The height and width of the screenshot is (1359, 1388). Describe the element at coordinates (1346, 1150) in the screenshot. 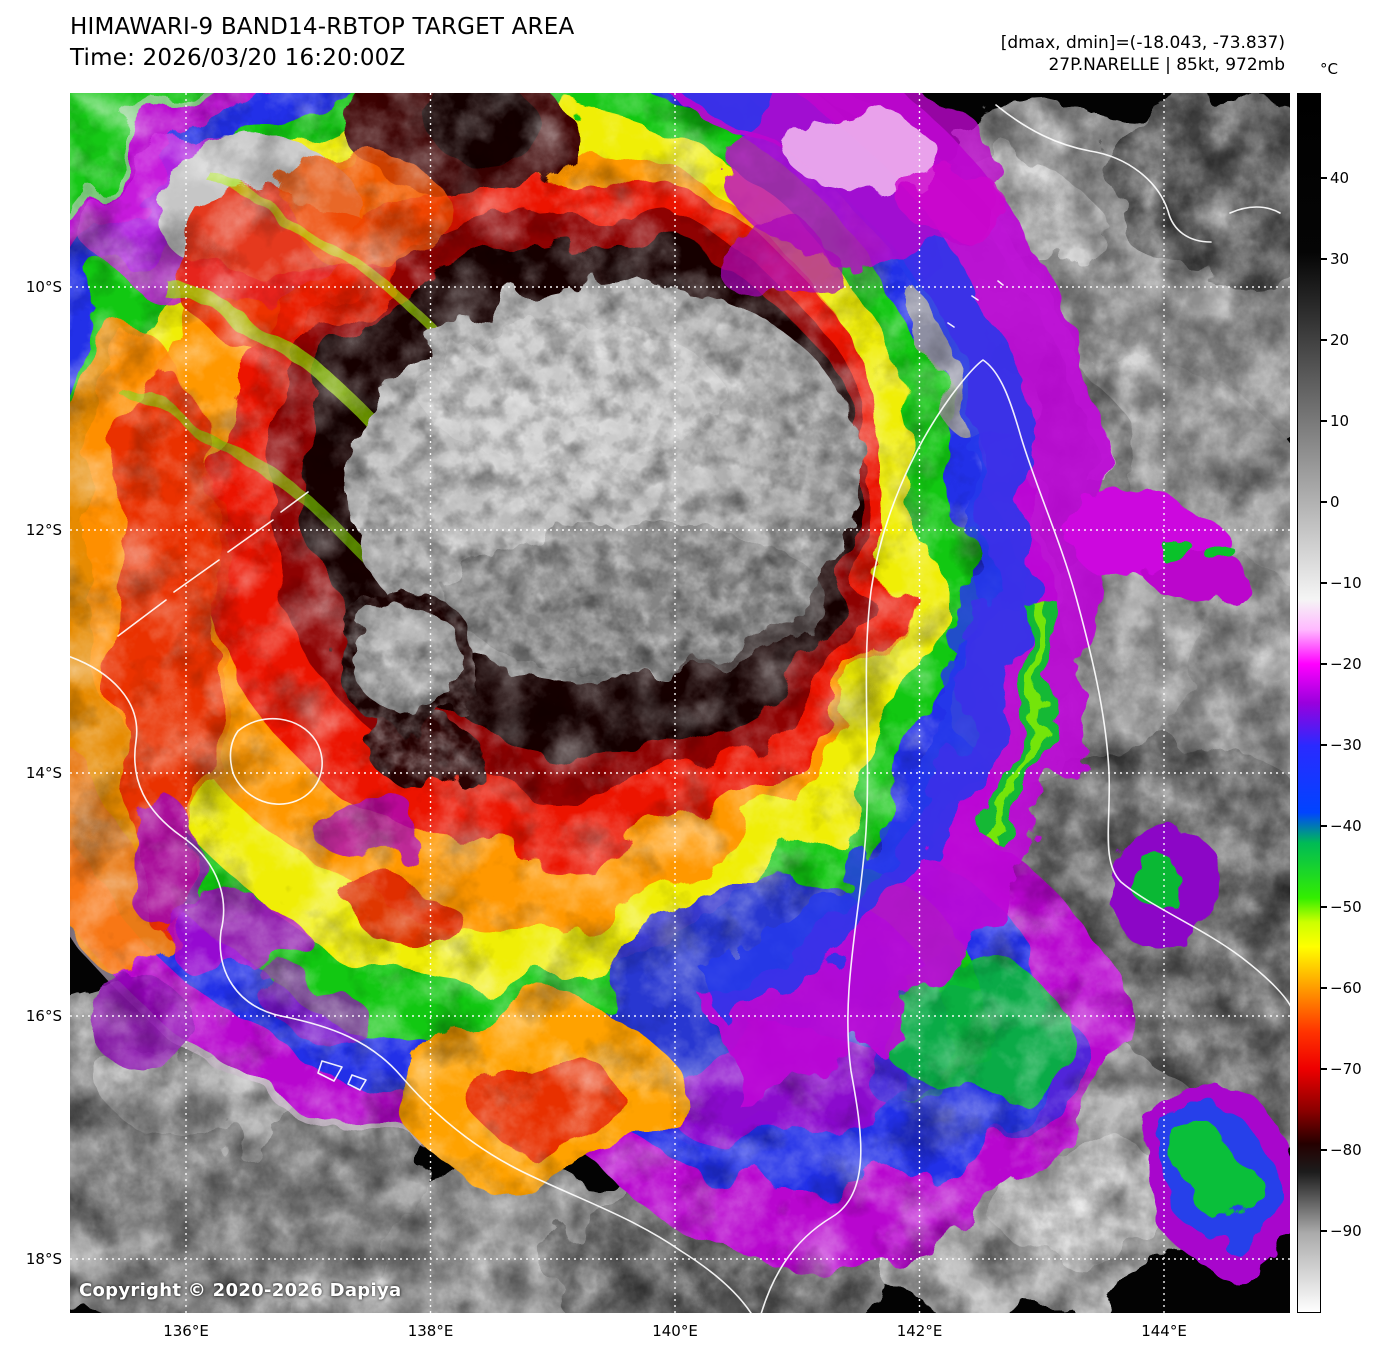

I see `colorbar-tick-label: −80` at that location.